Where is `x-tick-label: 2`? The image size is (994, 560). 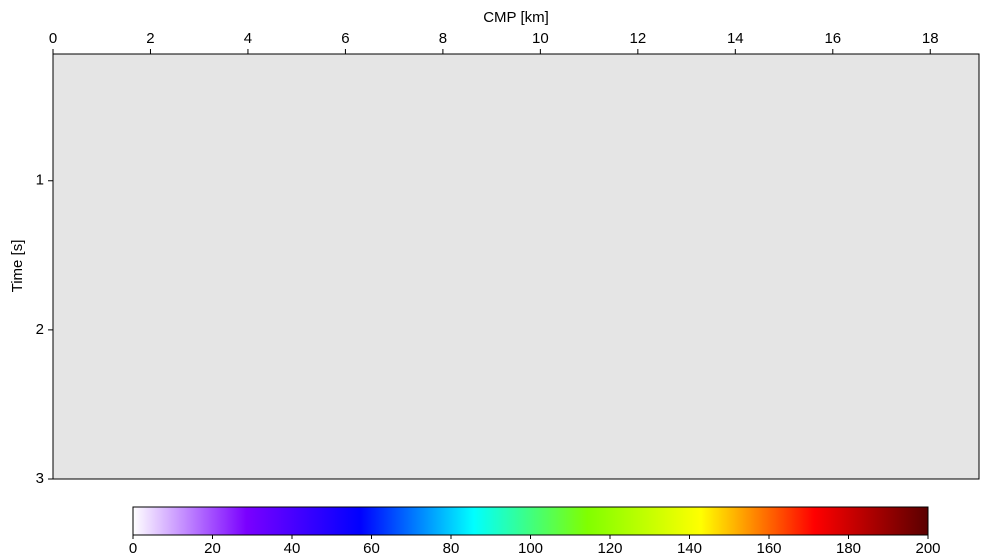
x-tick-label: 2 is located at coordinates (150, 38).